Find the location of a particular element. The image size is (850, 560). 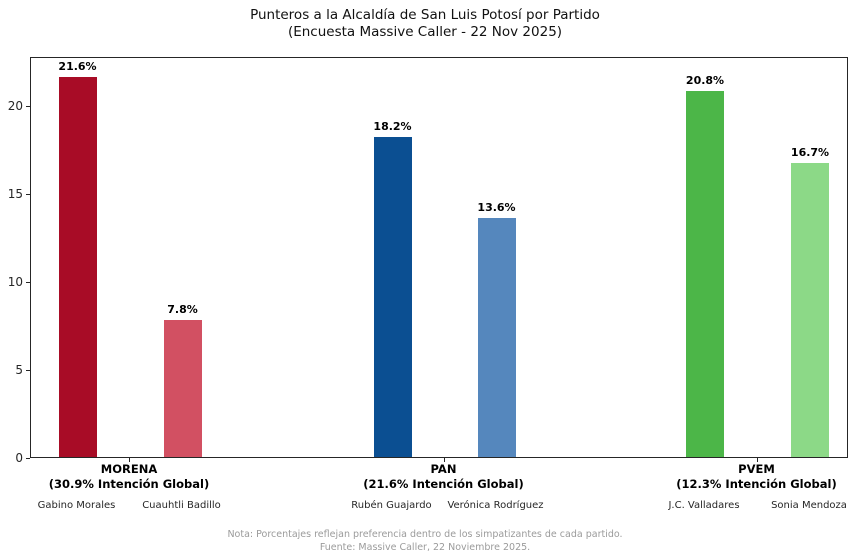

y-tick-label: 5 is located at coordinates (19, 370).